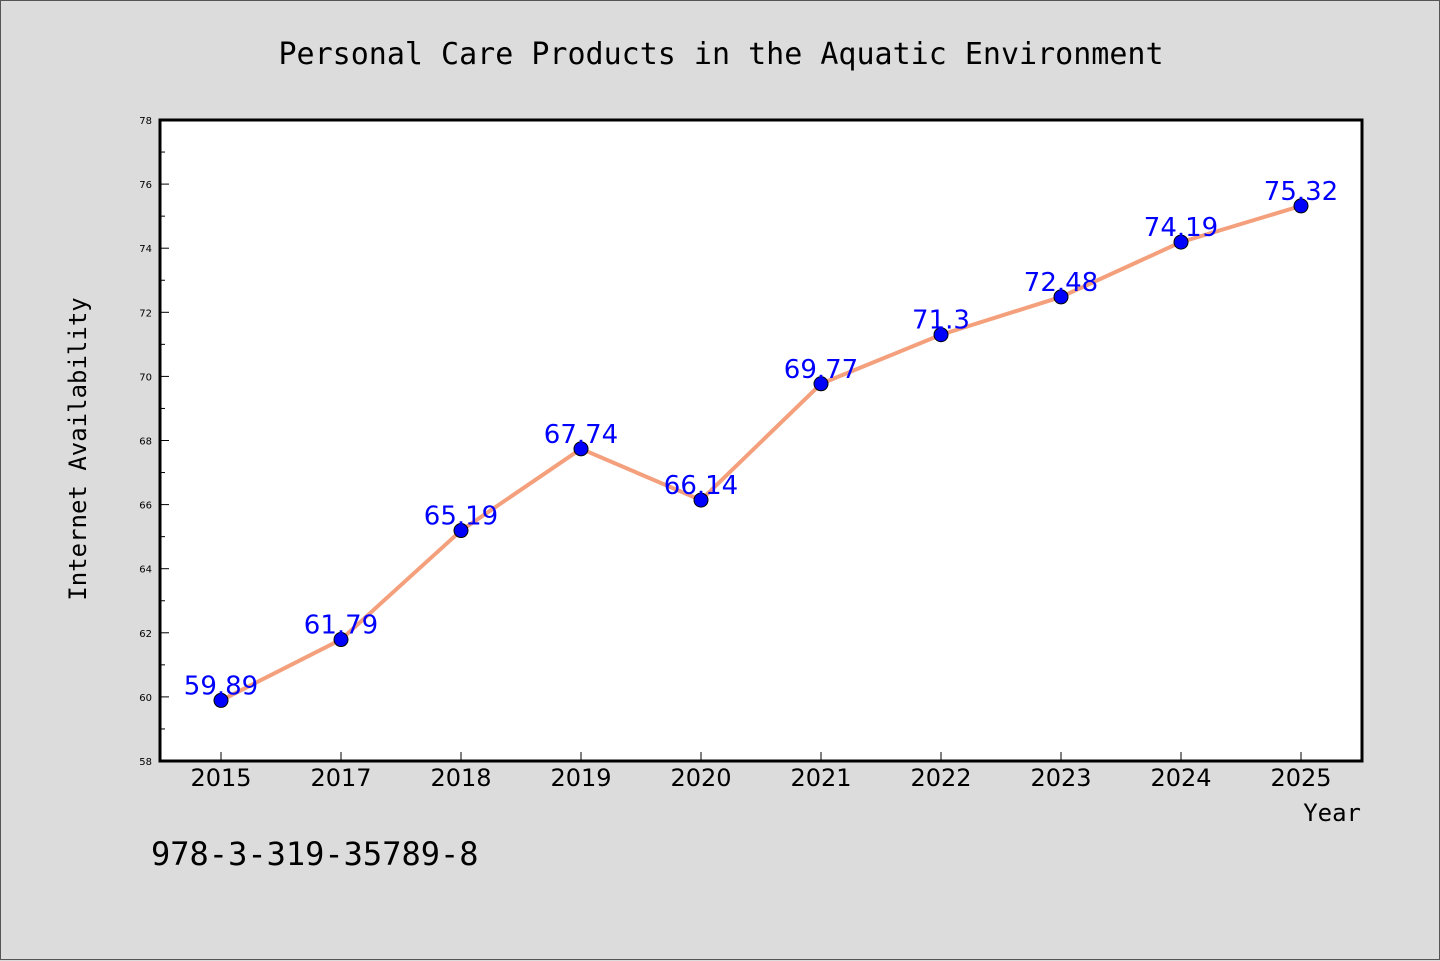 This screenshot has width=1440, height=961. I want to click on y-tick-label: 68, so click(145, 442).